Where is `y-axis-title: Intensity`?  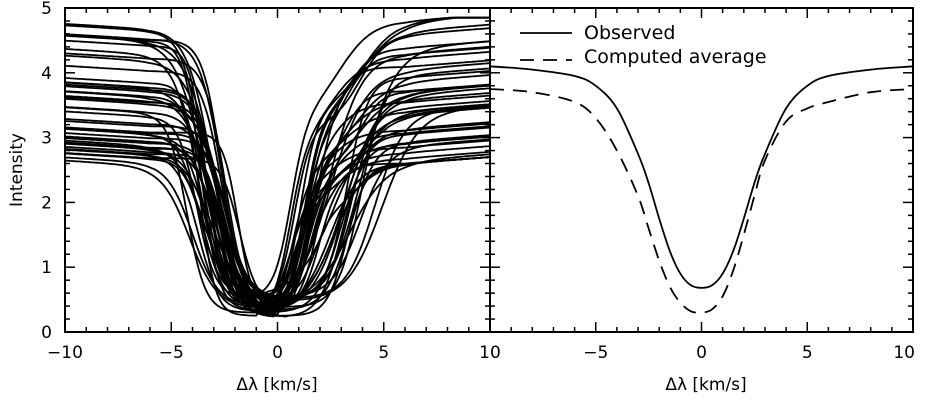 y-axis-title: Intensity is located at coordinates (17, 170).